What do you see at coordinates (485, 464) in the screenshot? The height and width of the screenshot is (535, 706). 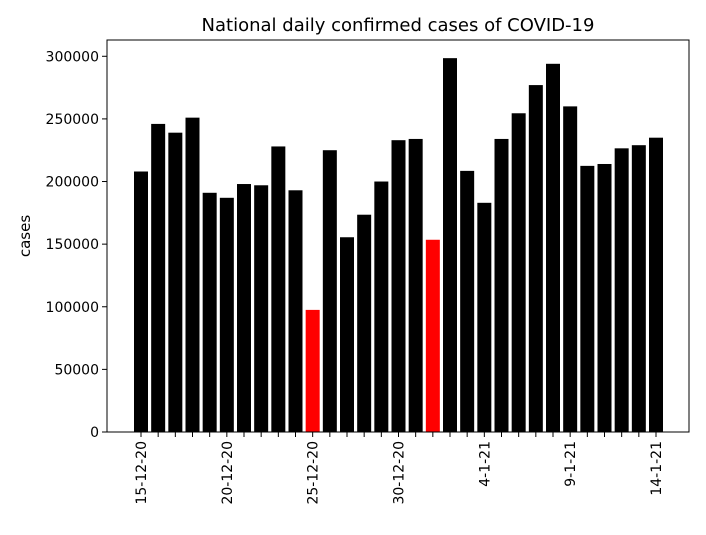 I see `x-tick-label: 4-1-21` at bounding box center [485, 464].